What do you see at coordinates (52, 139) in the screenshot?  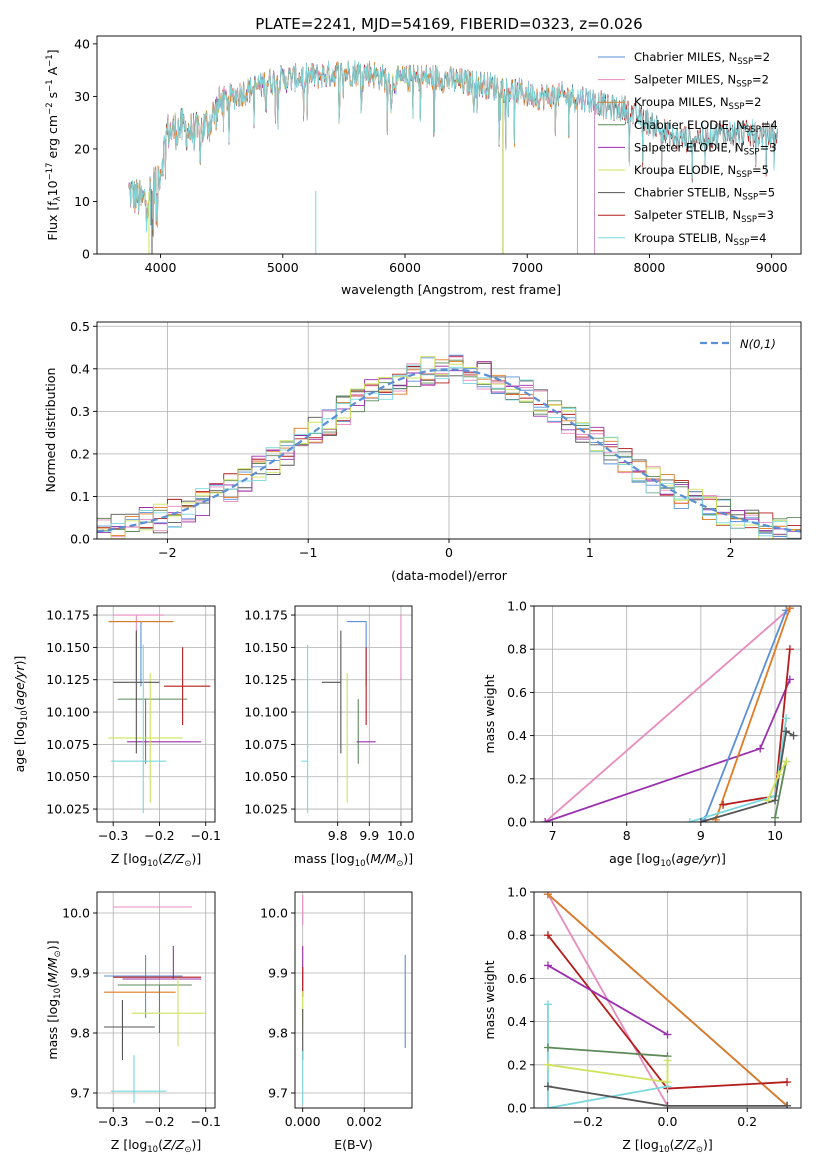 I see `y-axis-label-part: erg cm` at bounding box center [52, 139].